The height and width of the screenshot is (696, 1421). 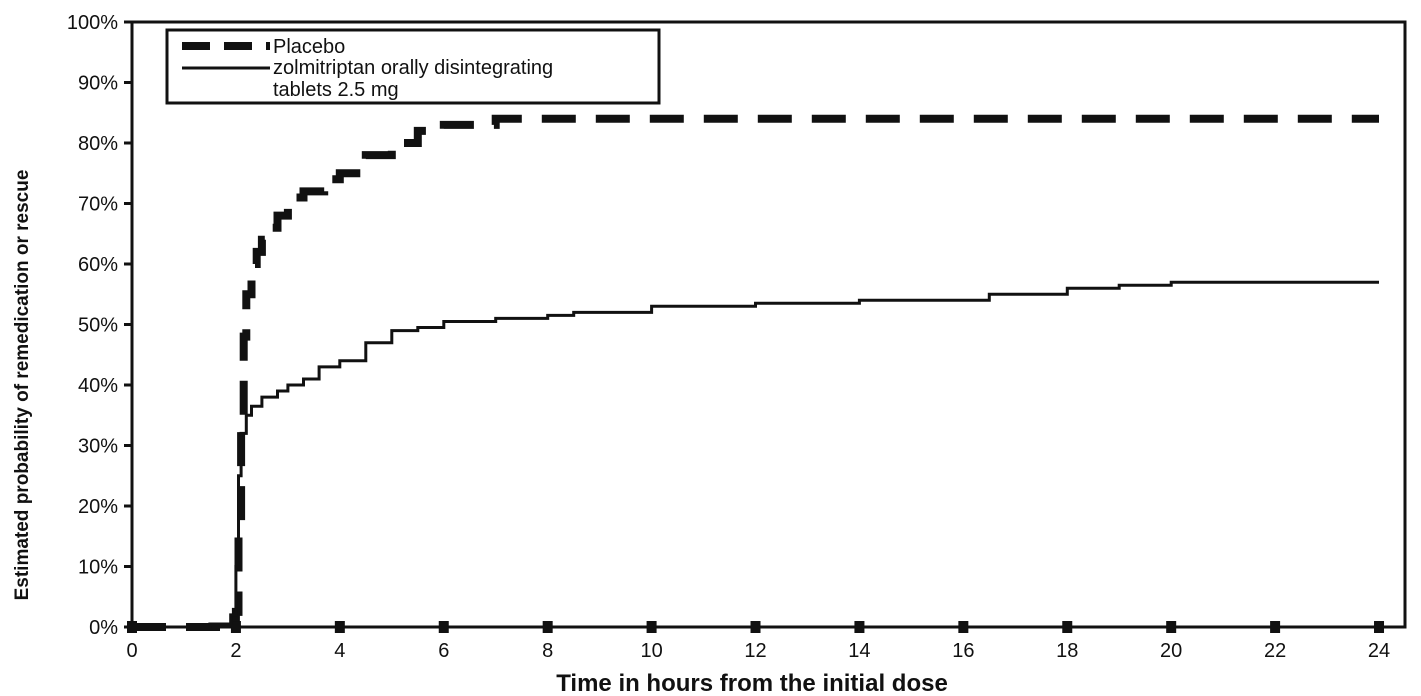 What do you see at coordinates (752, 683) in the screenshot?
I see `x-axis-title: Time in hours from the initial dose` at bounding box center [752, 683].